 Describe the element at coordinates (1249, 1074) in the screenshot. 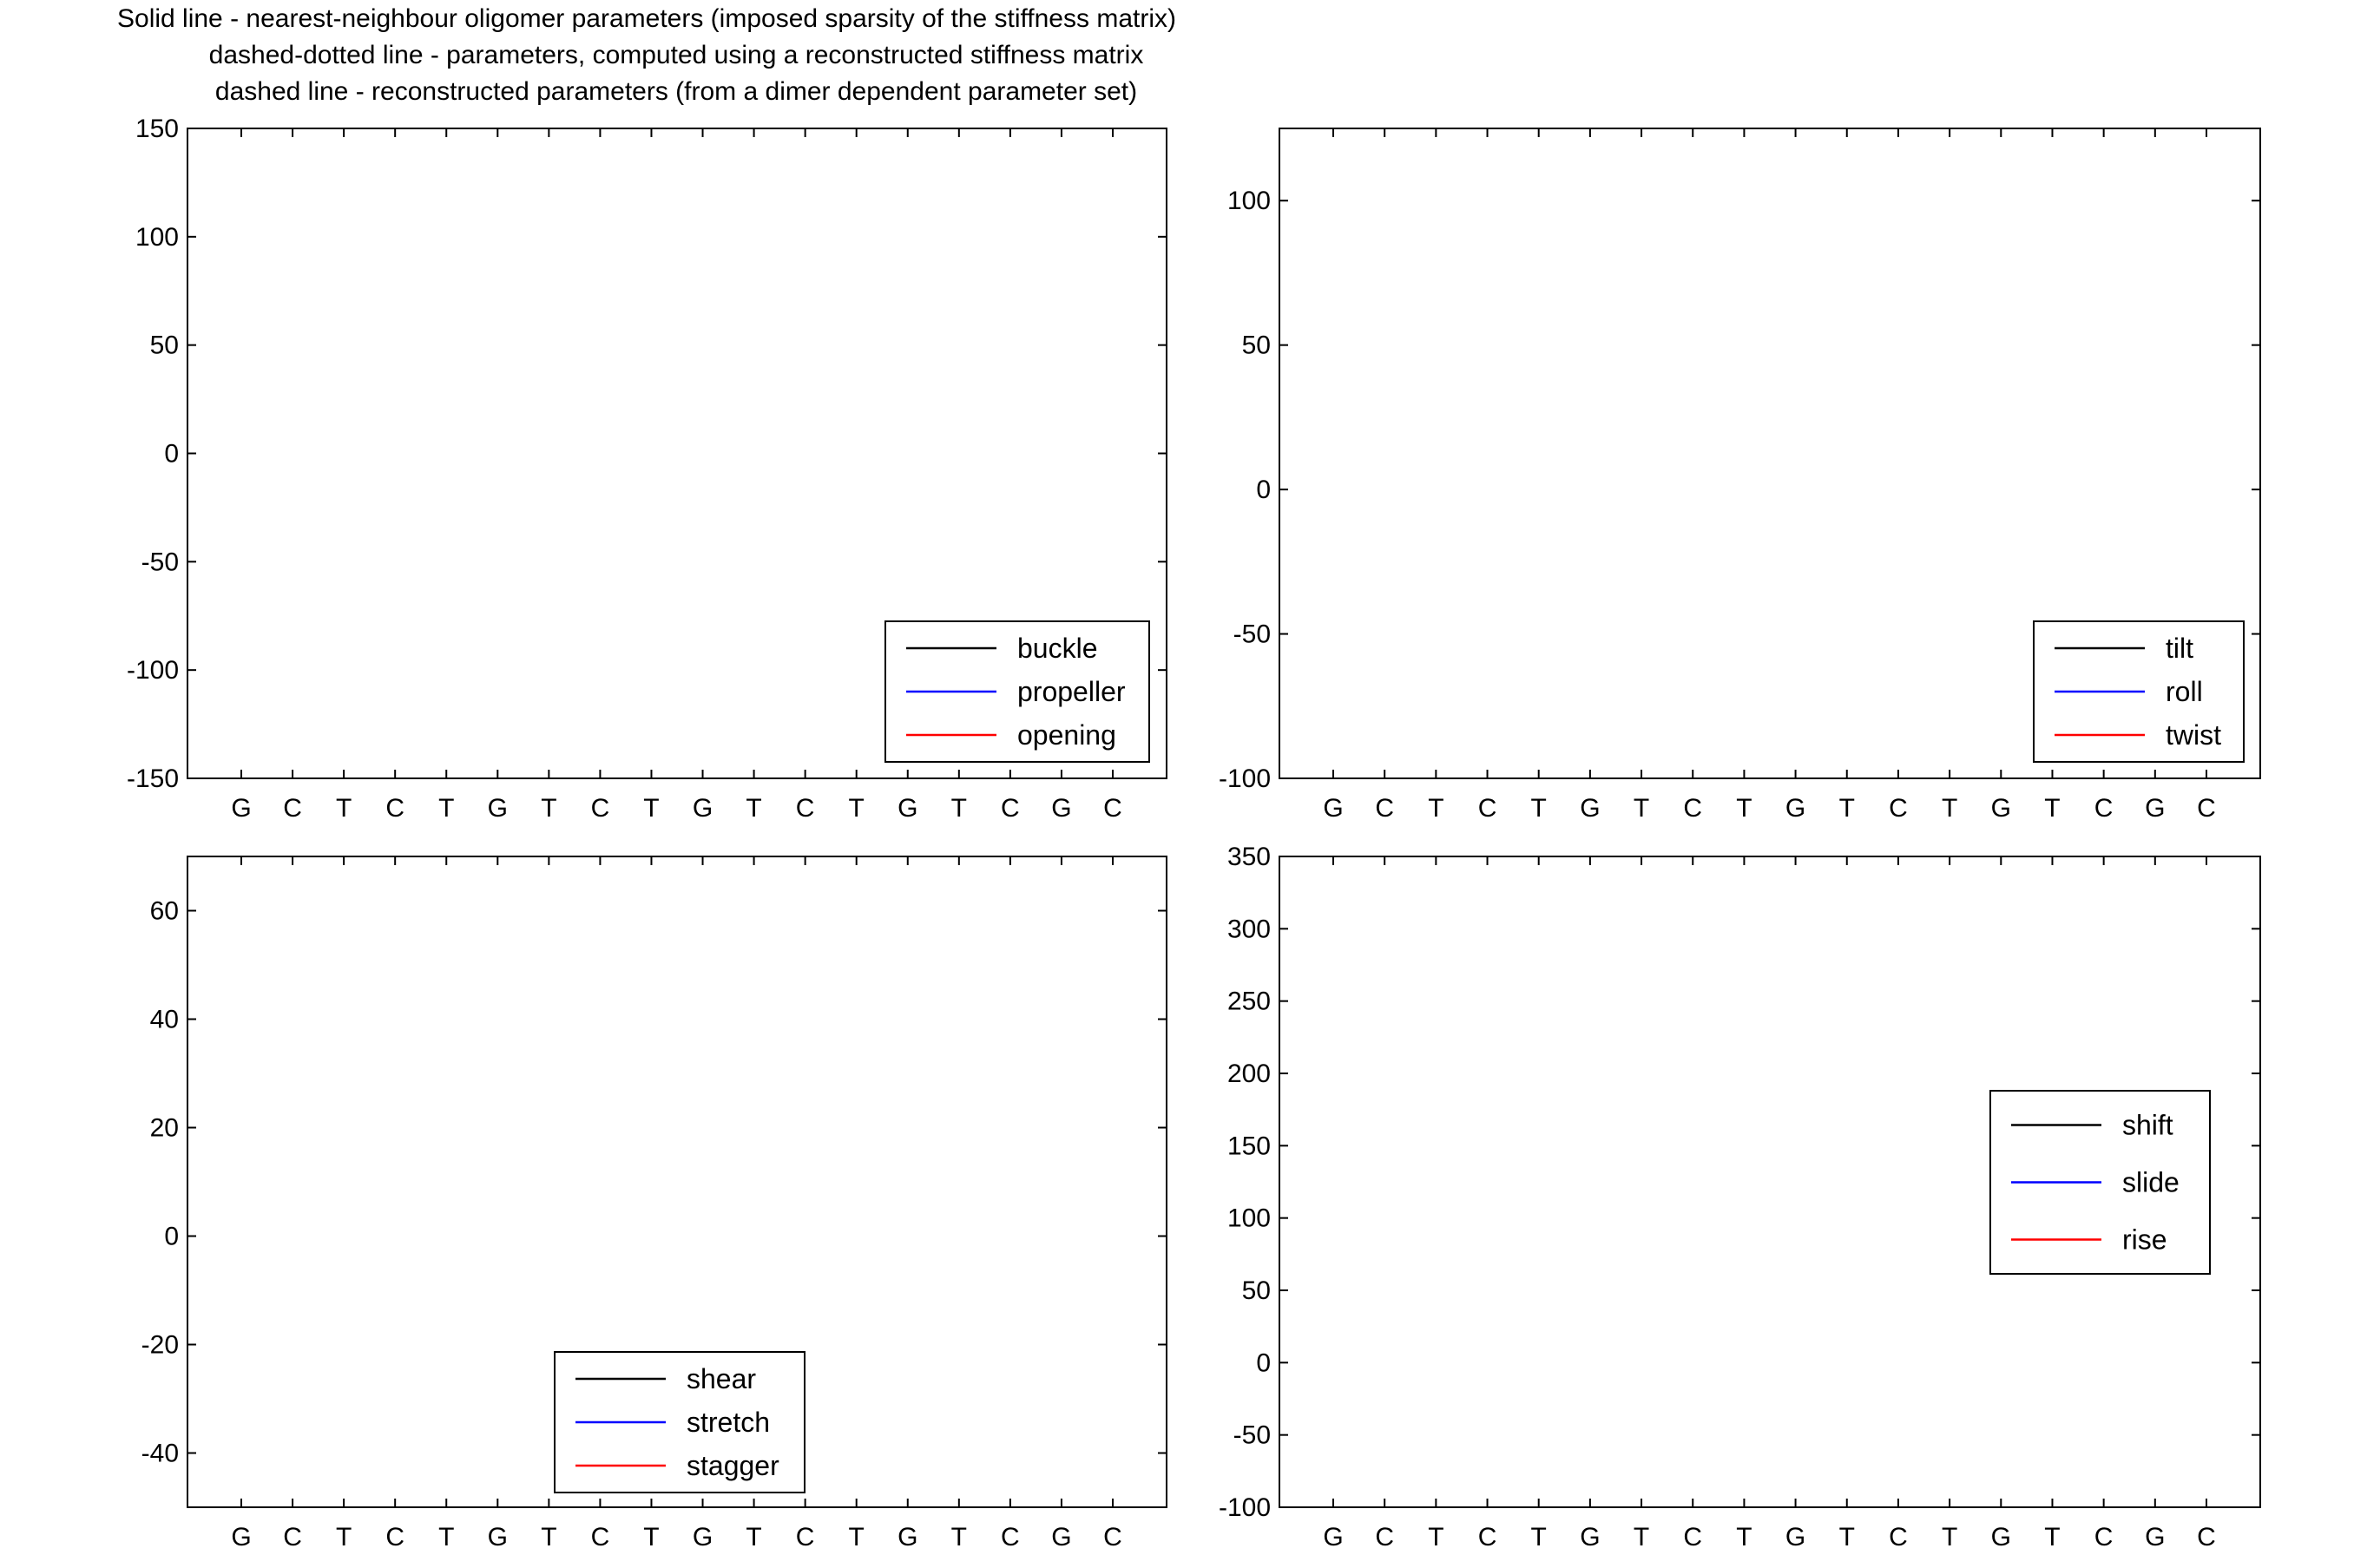

I see `y-tick-label: 200` at that location.